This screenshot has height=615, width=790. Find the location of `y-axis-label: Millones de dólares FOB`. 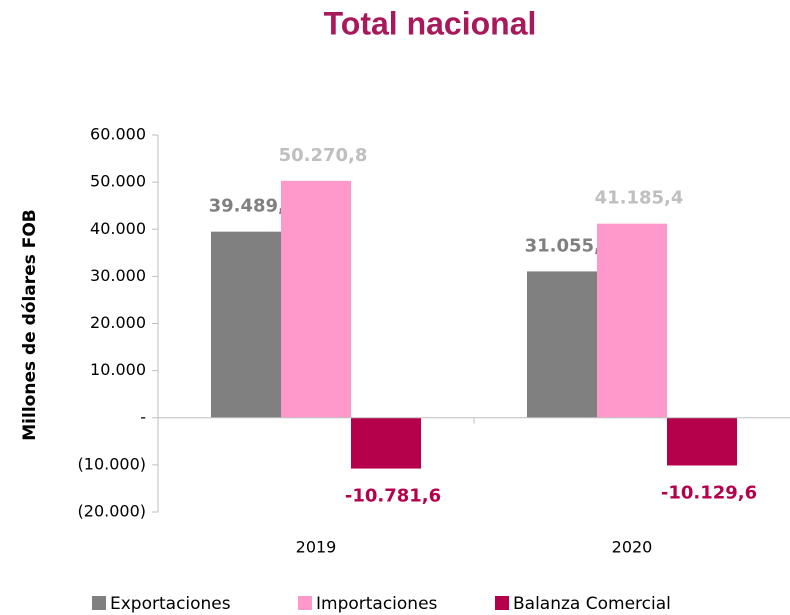

y-axis-label: Millones de dólares FOB is located at coordinates (30, 324).